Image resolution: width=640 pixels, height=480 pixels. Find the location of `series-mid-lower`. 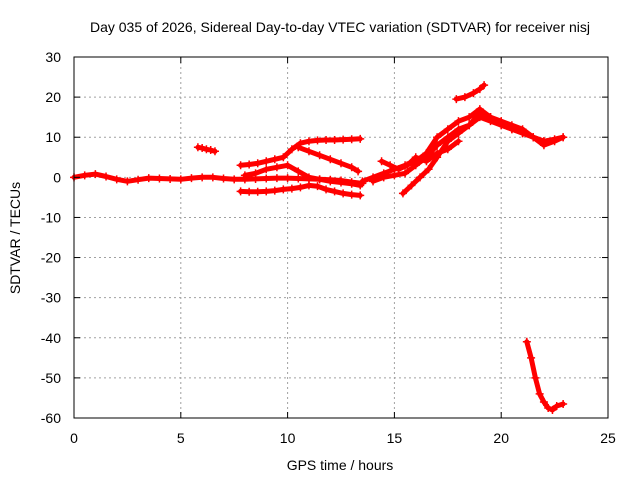

series-mid-lower is located at coordinates (300, 190).